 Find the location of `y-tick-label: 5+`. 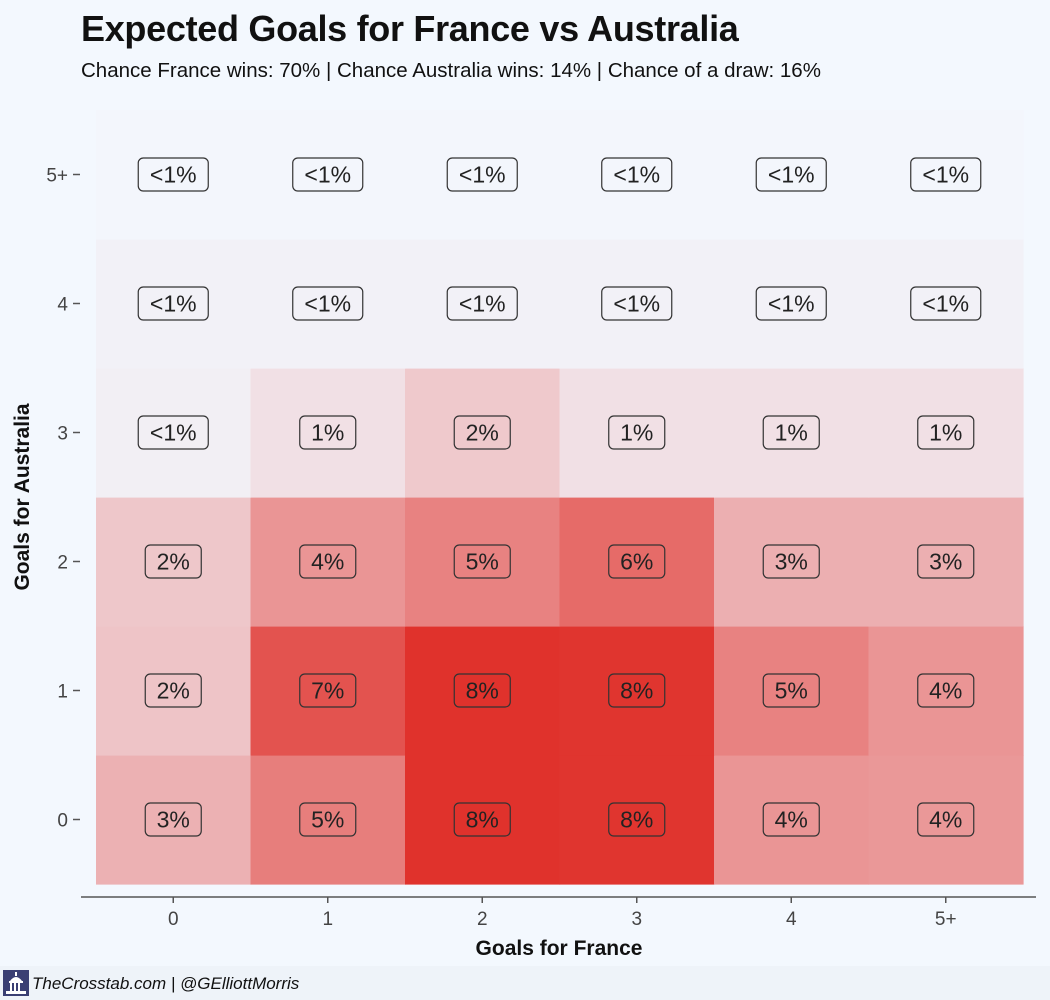

y-tick-label: 5+ is located at coordinates (57, 176).